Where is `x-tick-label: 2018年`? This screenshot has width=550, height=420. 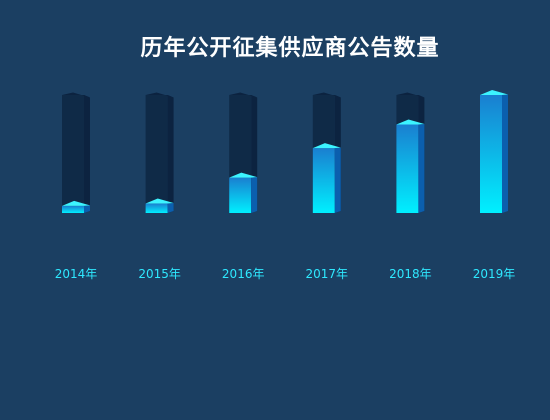
x-tick-label: 2018年 is located at coordinates (410, 274).